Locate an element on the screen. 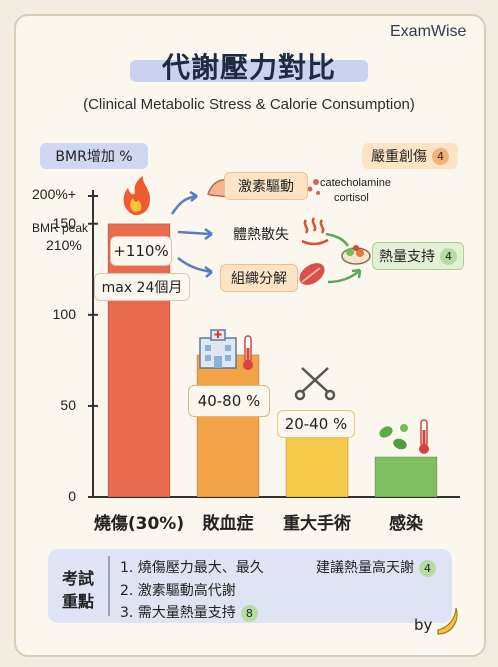 The width and height of the screenshot is (498, 667). y-axis-label: BMR增加 % is located at coordinates (94, 156).